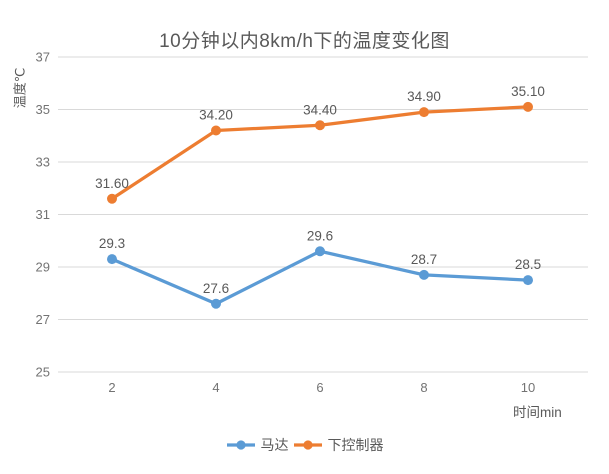 This screenshot has width=609, height=474. Describe the element at coordinates (528, 91) in the screenshot. I see `data-point-label: 35.10` at that location.